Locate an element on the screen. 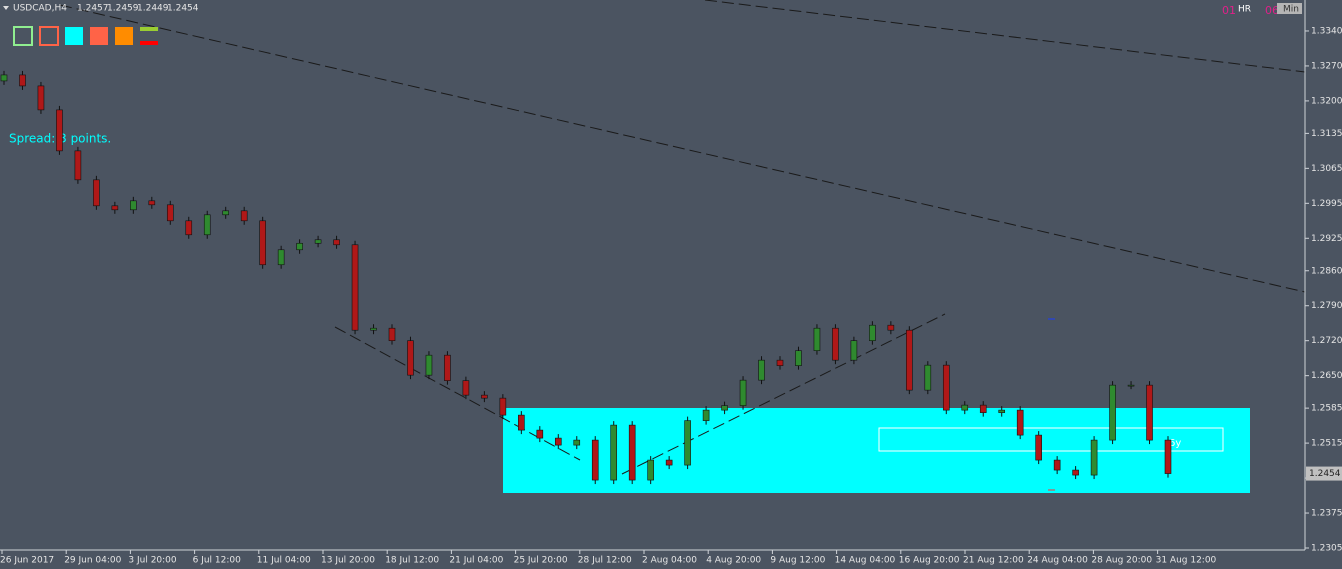 The height and width of the screenshot is (569, 1342). x-tick-label: 28 Aug 20:00 is located at coordinates (1121, 561).